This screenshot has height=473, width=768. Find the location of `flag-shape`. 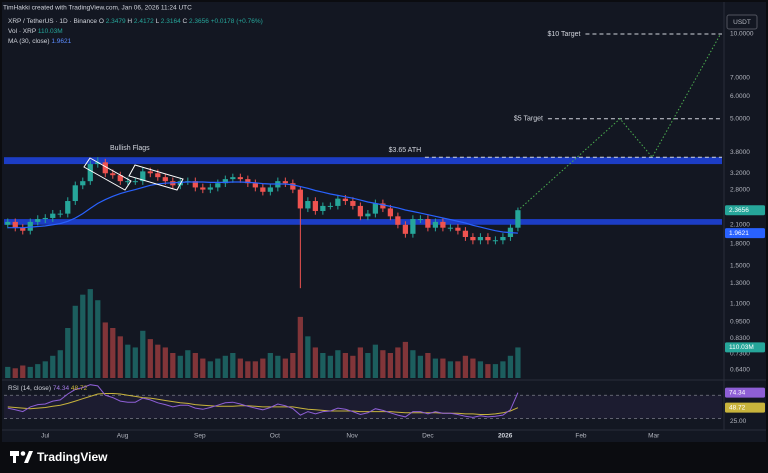

flag-shape is located at coordinates (156, 177).